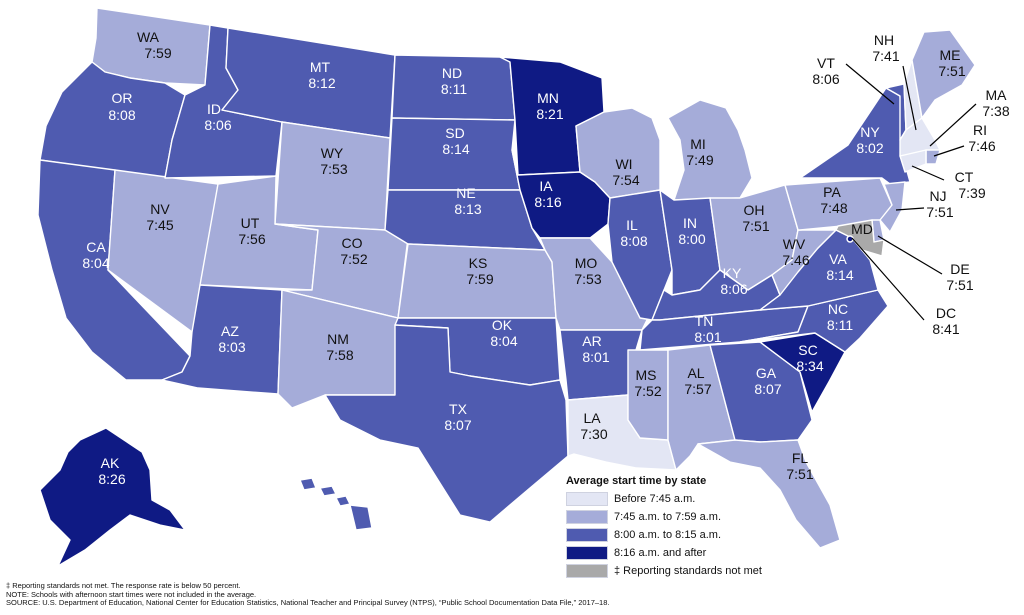 This screenshot has height=615, width=1024. I want to click on state-time-ny: 8:02, so click(869, 148).